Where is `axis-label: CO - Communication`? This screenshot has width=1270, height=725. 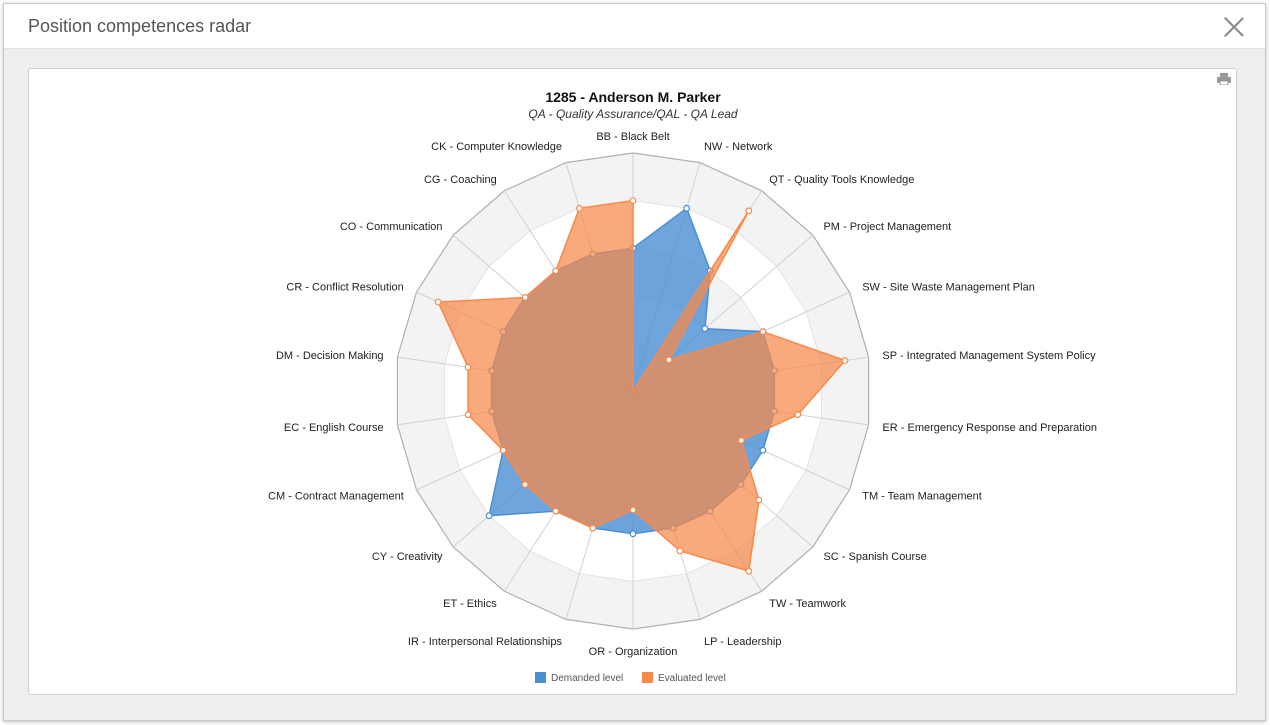
axis-label: CO - Communication is located at coordinates (391, 227).